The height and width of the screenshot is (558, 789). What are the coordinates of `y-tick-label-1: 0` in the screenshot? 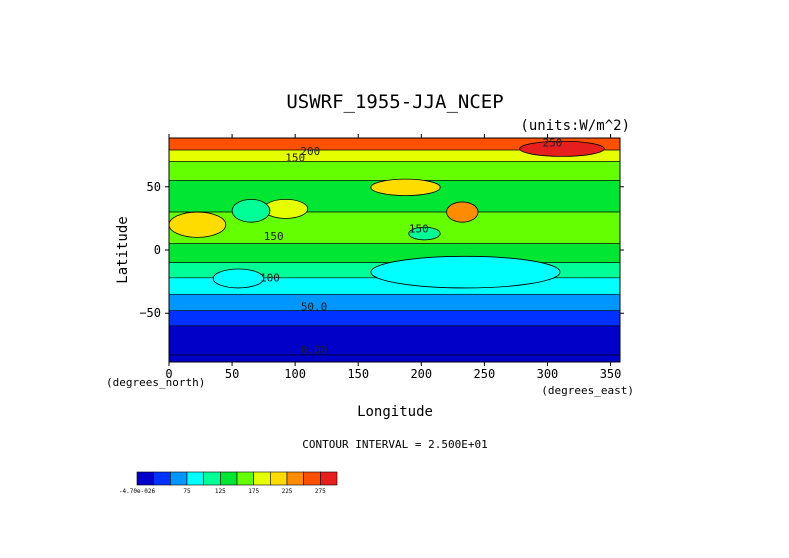 It's located at (157, 250).